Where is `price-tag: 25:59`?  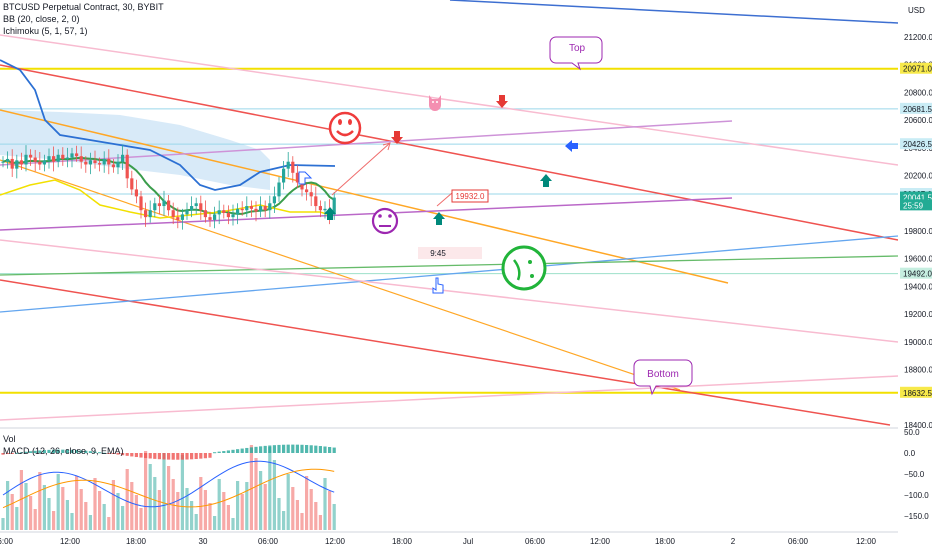 price-tag: 25:59 is located at coordinates (916, 205).